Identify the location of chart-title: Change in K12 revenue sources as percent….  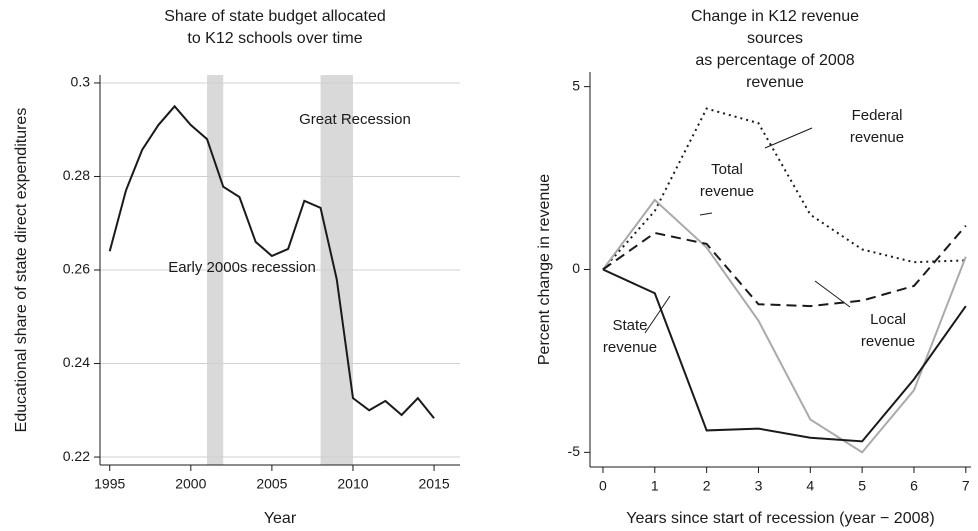
(775, 49).